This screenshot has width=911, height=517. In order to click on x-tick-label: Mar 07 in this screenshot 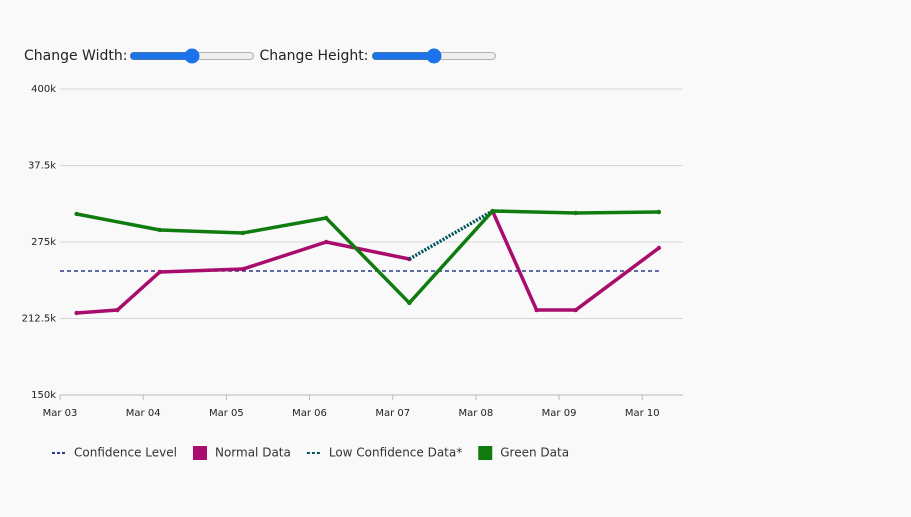, I will do `click(392, 413)`.